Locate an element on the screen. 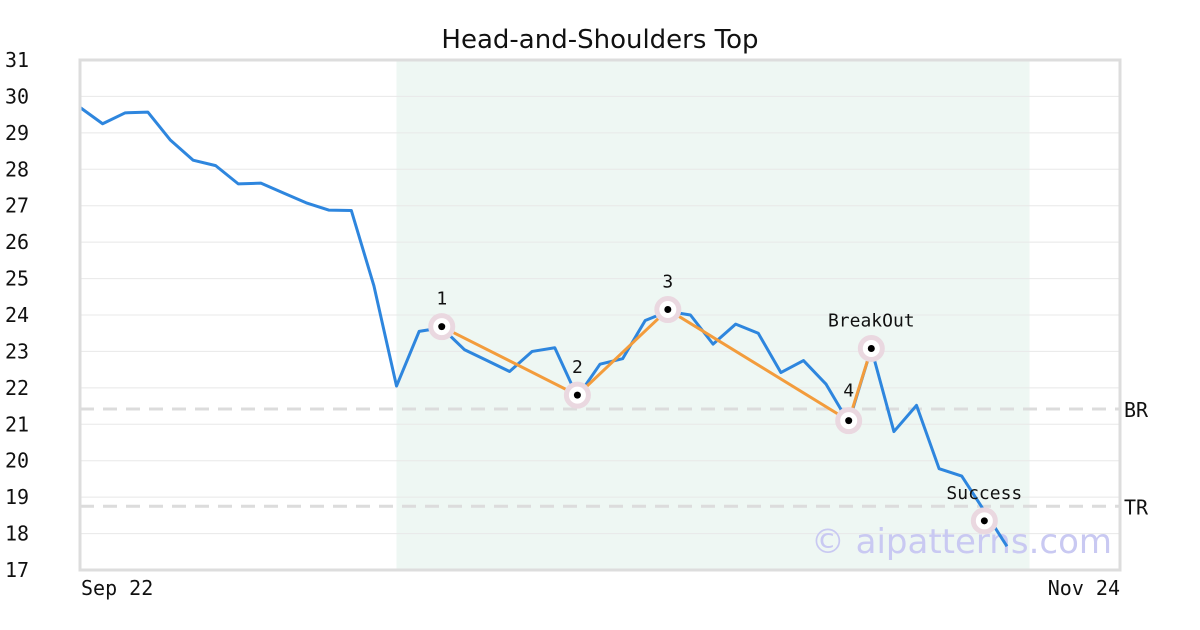 Image resolution: width=1200 pixels, height=630 pixels. y-tick-label: 24 is located at coordinates (17, 315).